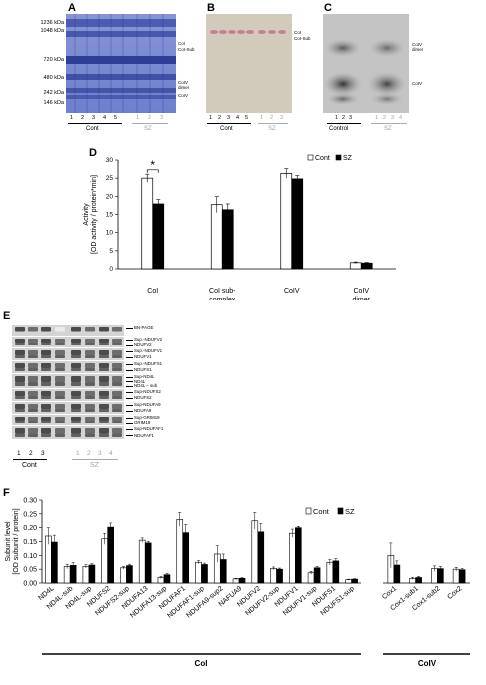 This screenshot has width=486, height=685. I want to click on y-tick-label: 25, so click(110, 178).